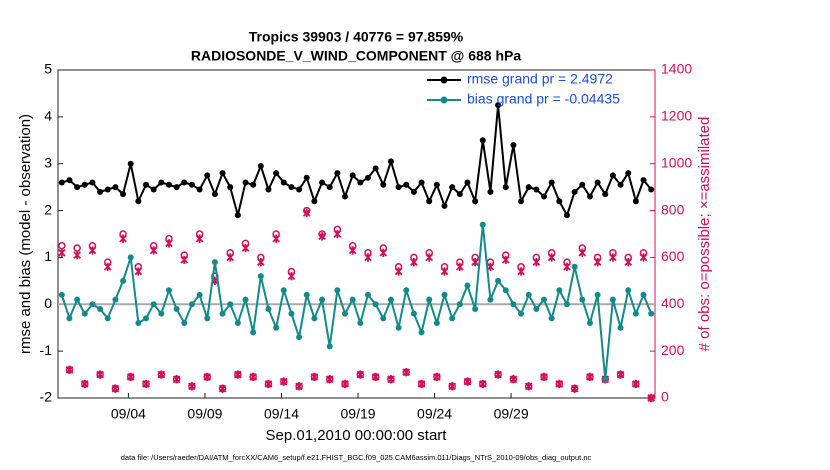 The image size is (830, 470). I want to click on x-tick-label: 09/24, so click(434, 414).